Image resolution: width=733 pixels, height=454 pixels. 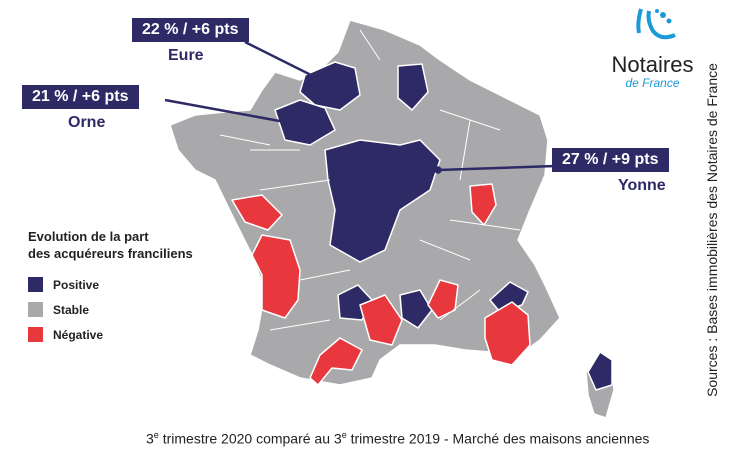 I want to click on notaires-logo: Notaires de France, so click(x=652, y=47).